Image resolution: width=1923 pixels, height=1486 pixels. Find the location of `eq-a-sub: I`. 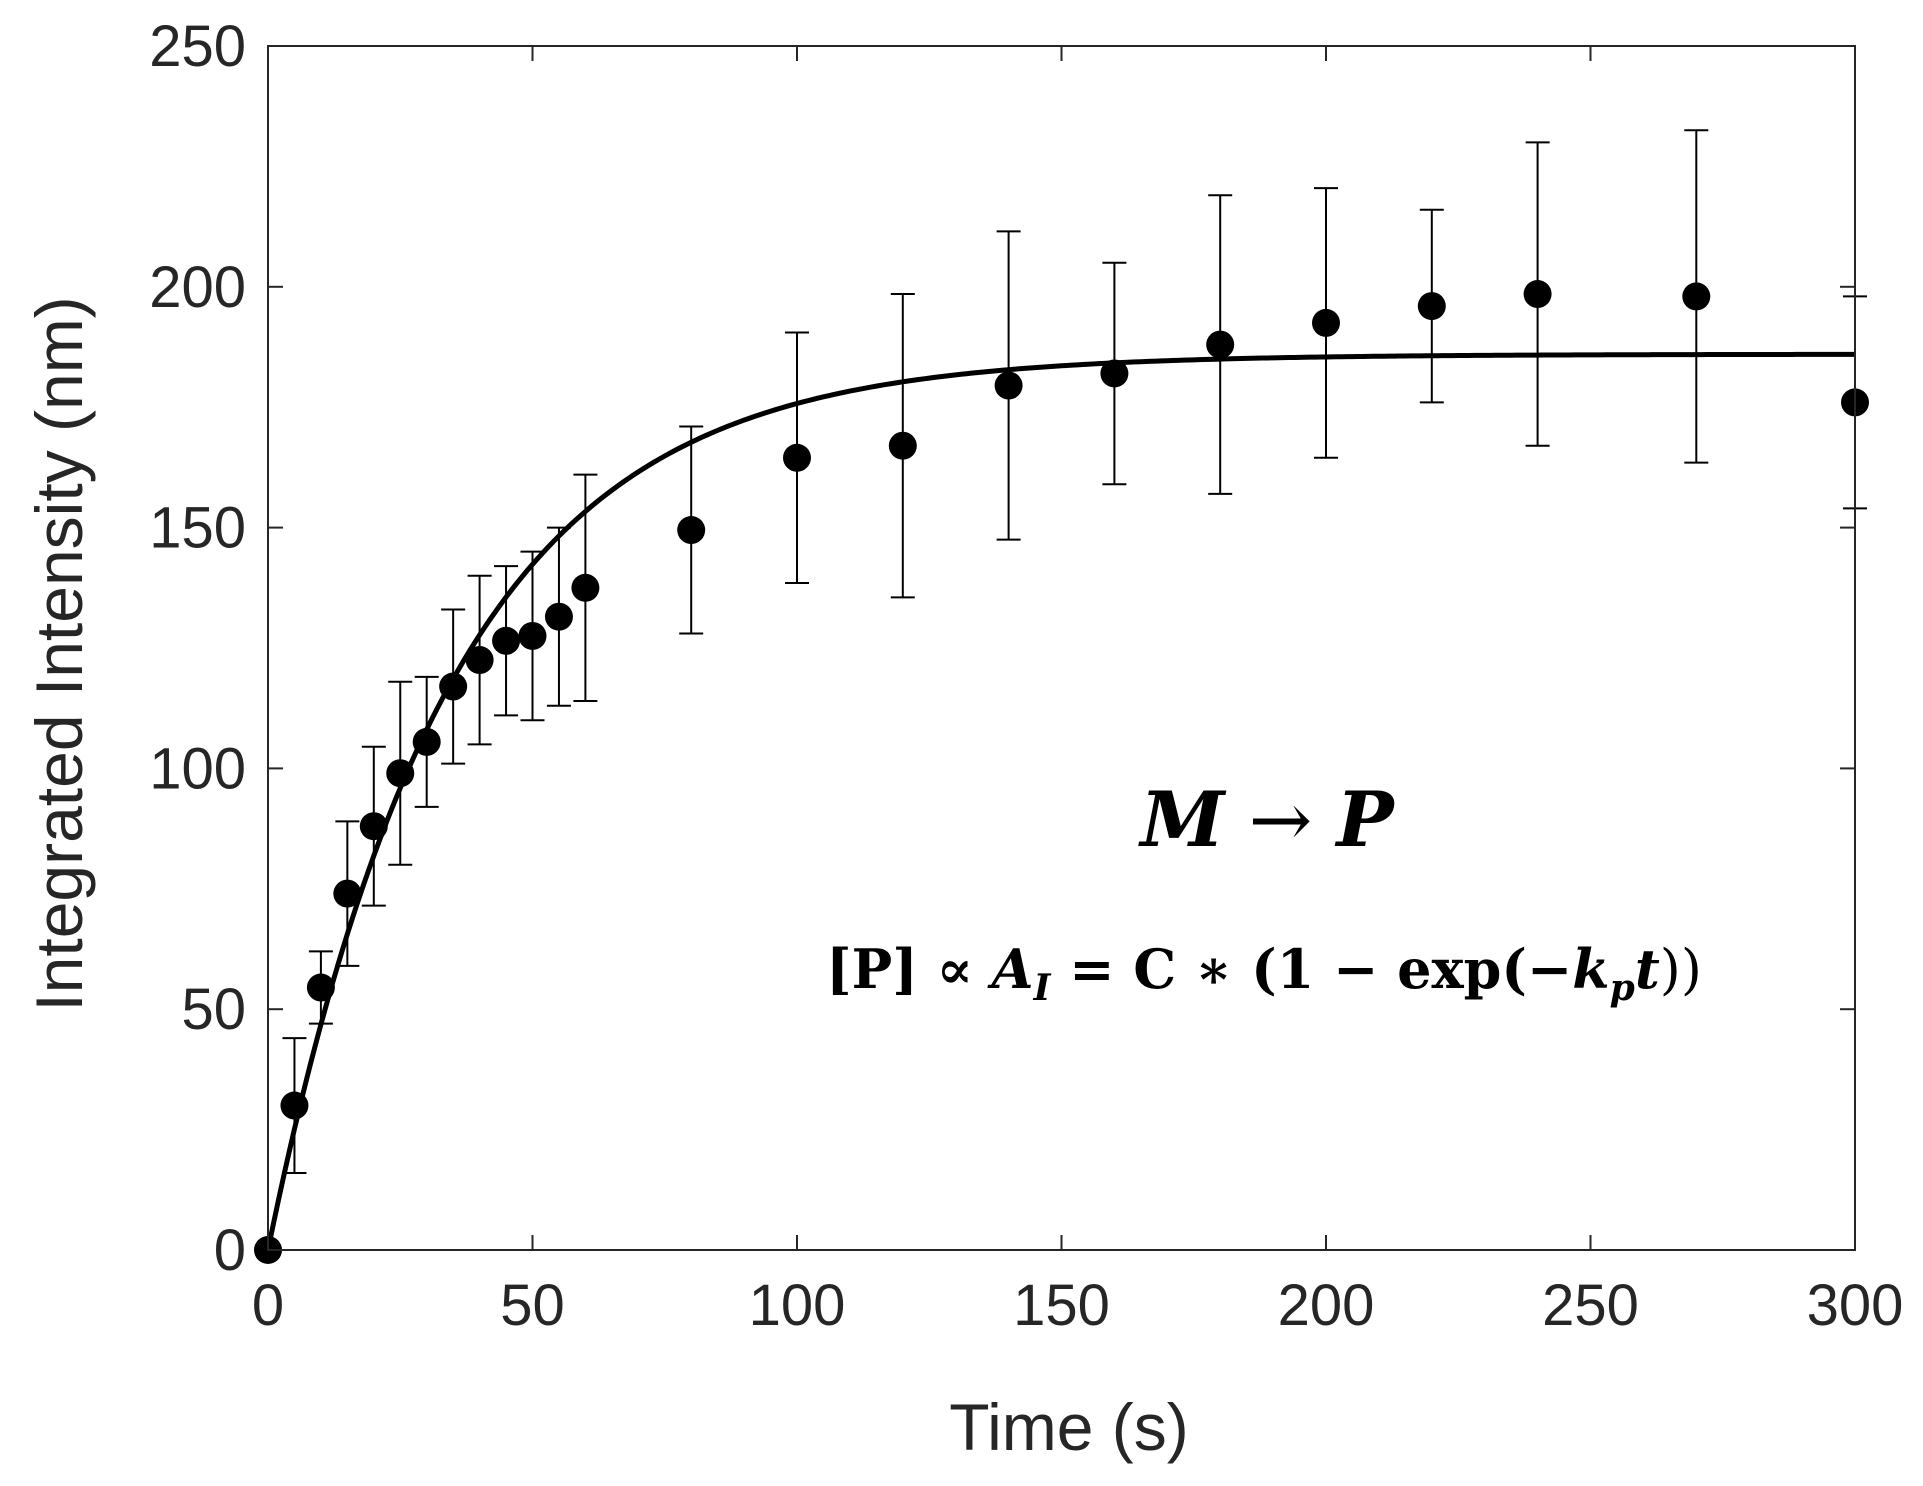

eq-a-sub: I is located at coordinates (1042, 988).